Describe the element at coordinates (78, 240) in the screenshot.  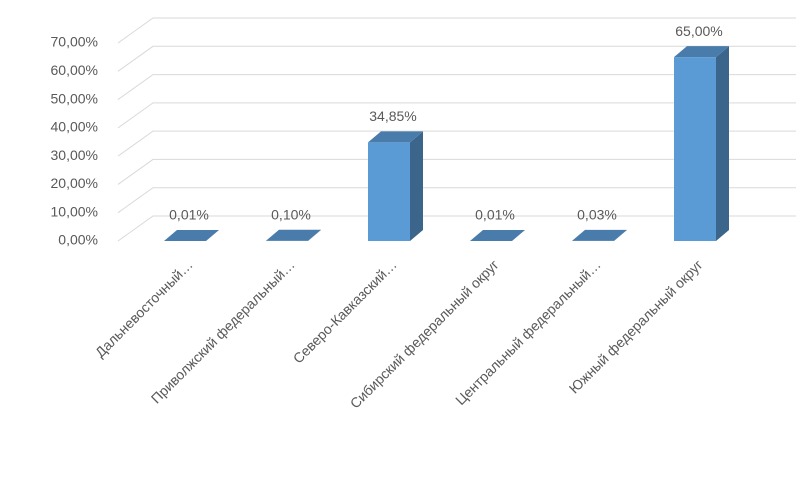
I see `y-tick-label: 0,00%` at that location.